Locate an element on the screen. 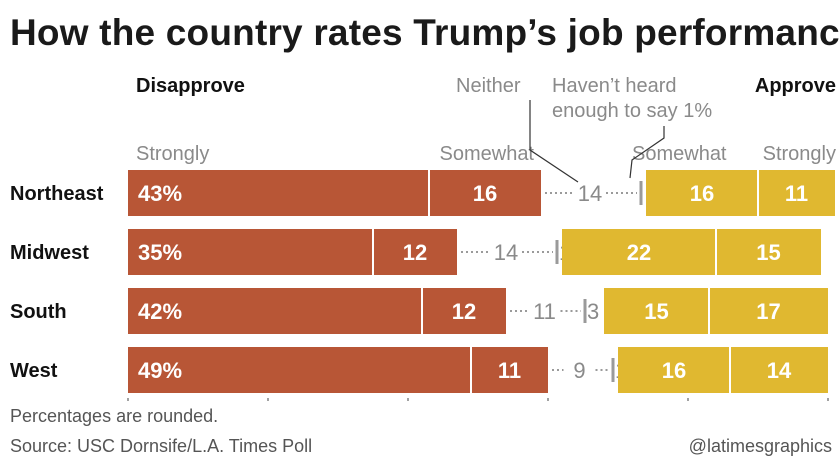 The width and height of the screenshot is (840, 472). havent-heard-line-2: enough to say 1% is located at coordinates (632, 111).